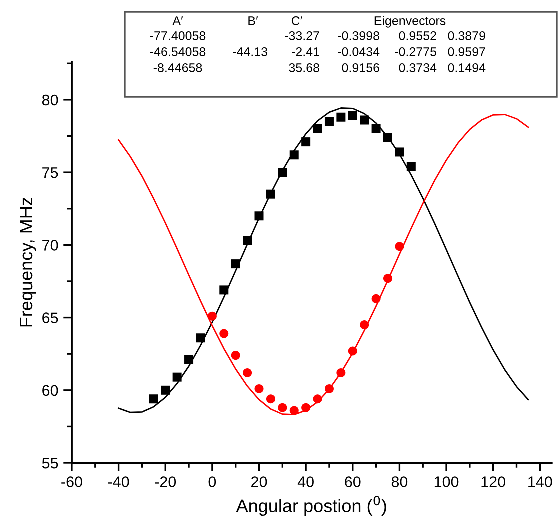  What do you see at coordinates (494, 482) in the screenshot?
I see `x-tick-label: 120` at bounding box center [494, 482].